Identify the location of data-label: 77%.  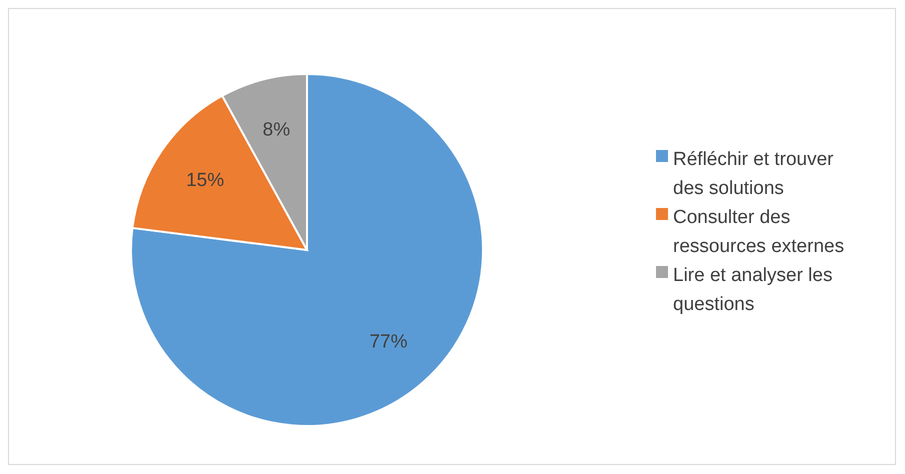
(388, 341).